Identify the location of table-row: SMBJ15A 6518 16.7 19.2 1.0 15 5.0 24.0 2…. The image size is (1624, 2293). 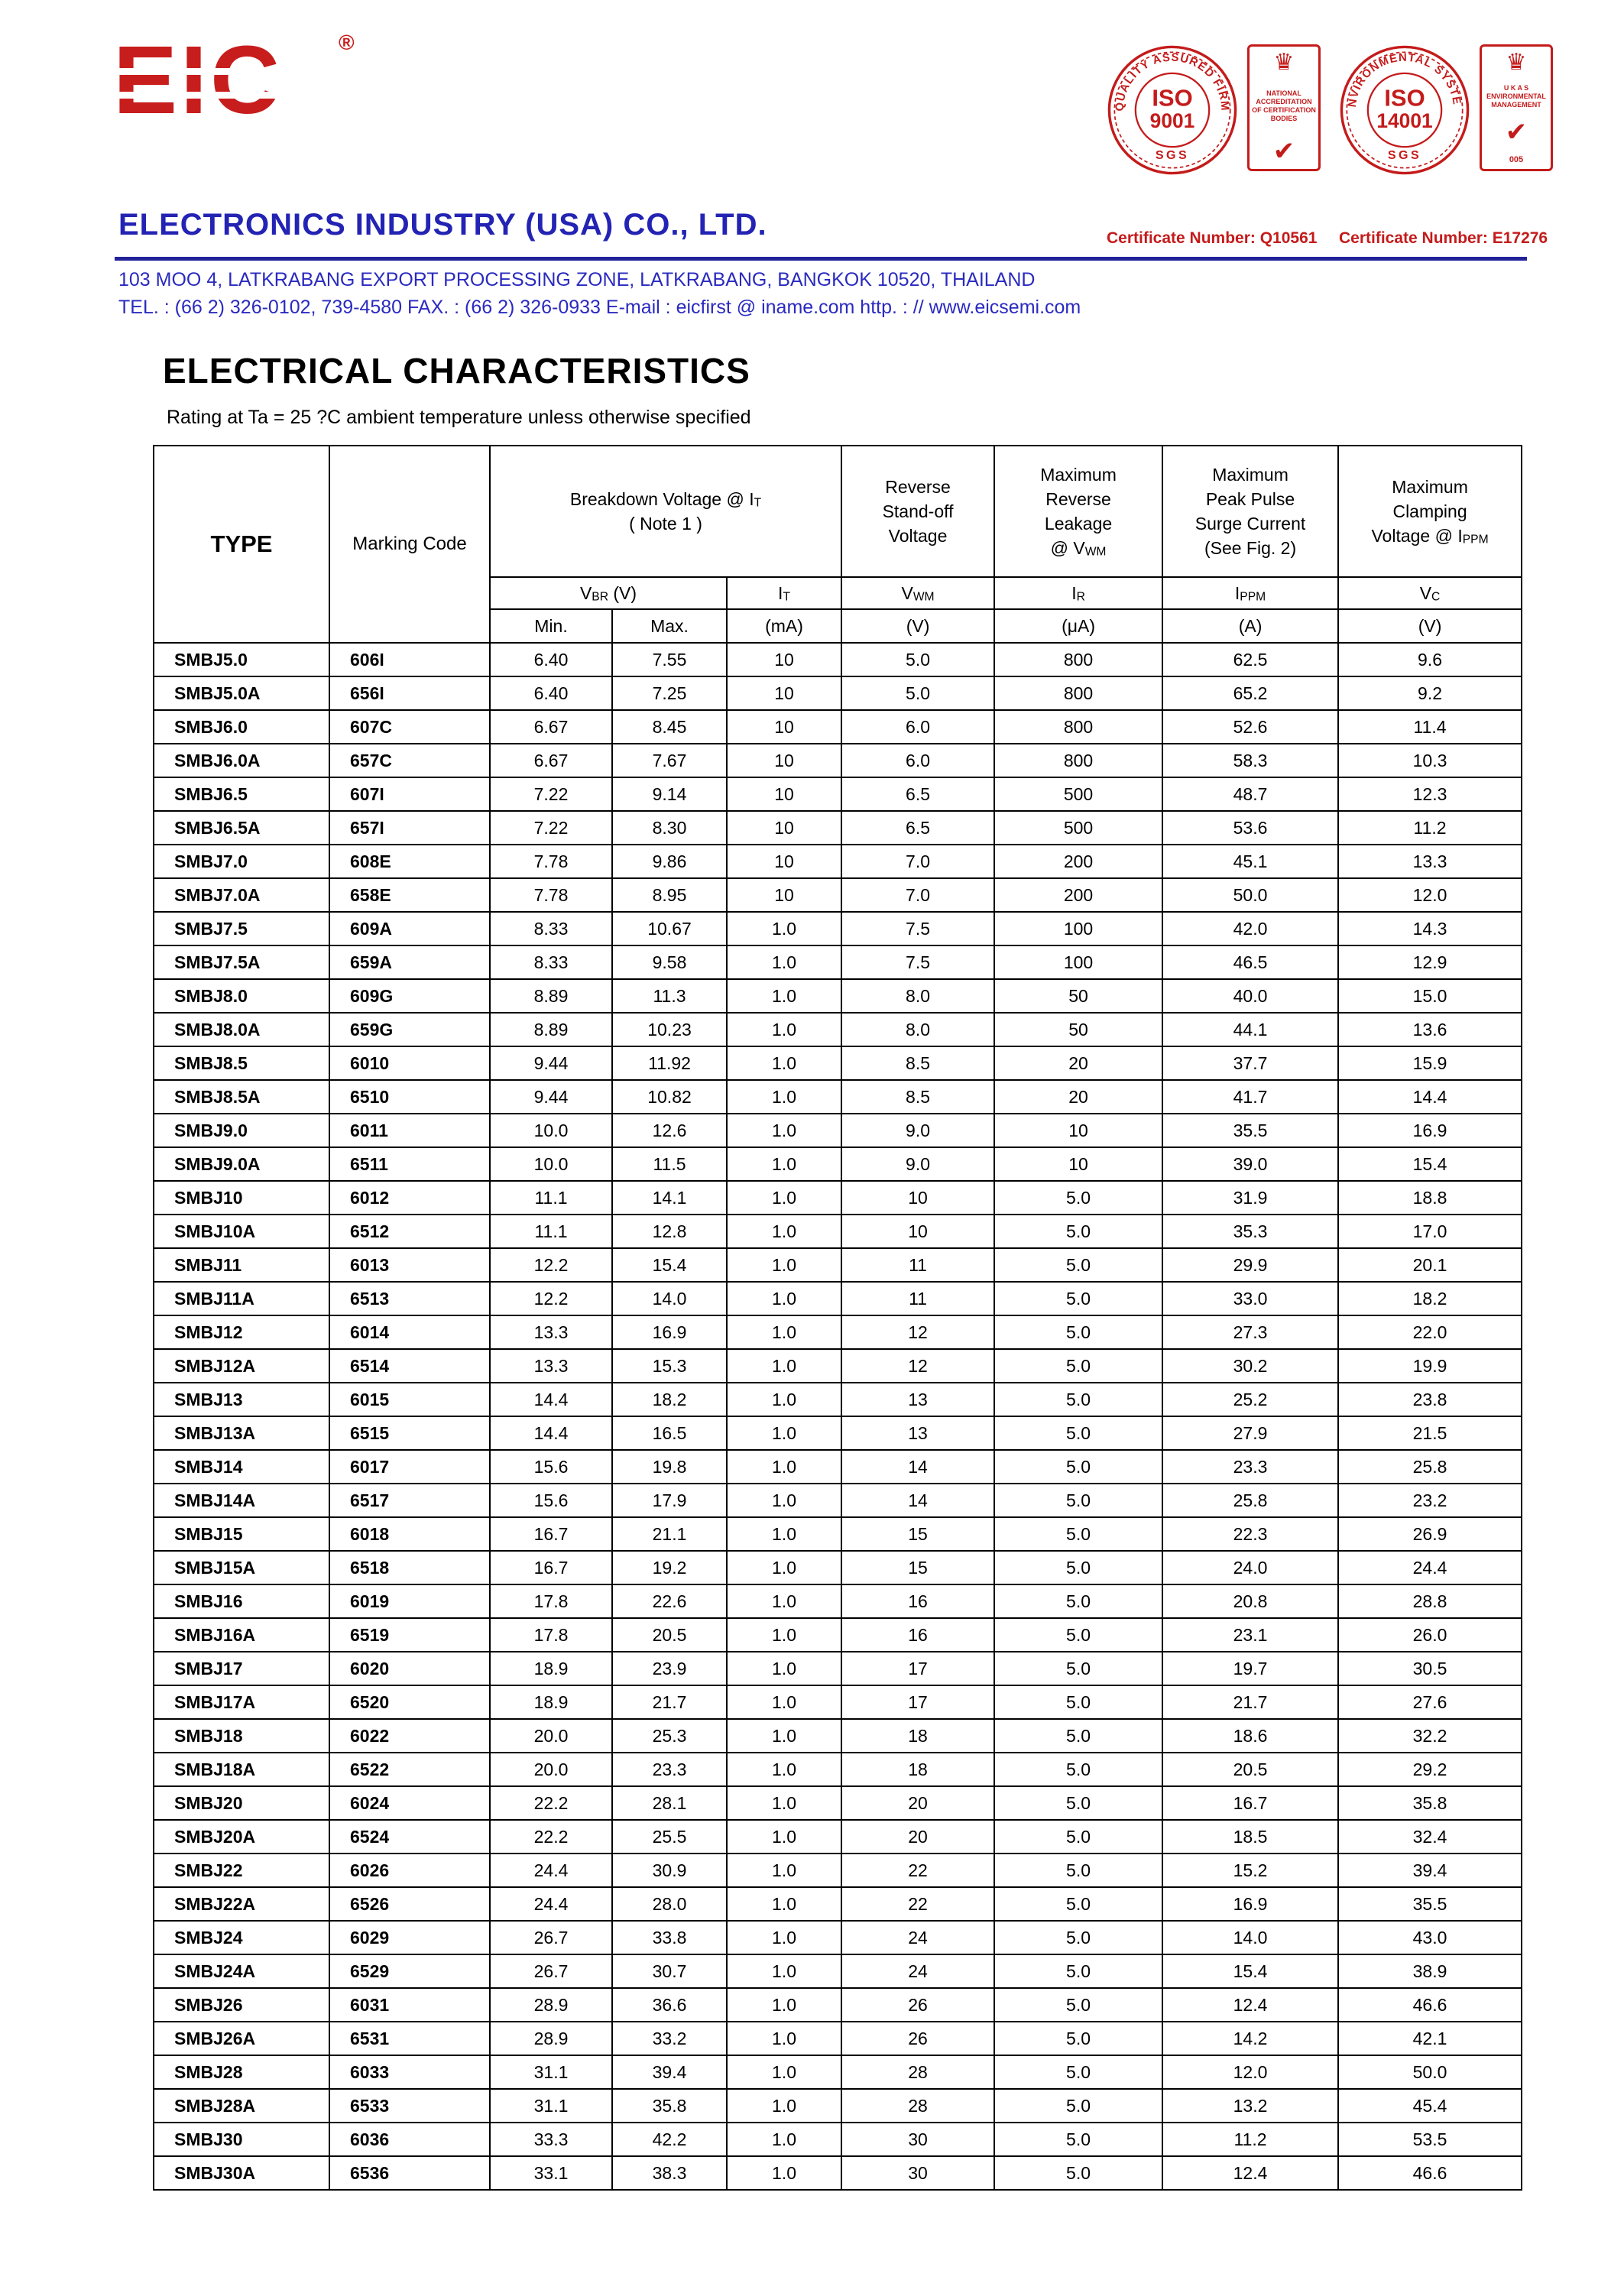
(838, 1568).